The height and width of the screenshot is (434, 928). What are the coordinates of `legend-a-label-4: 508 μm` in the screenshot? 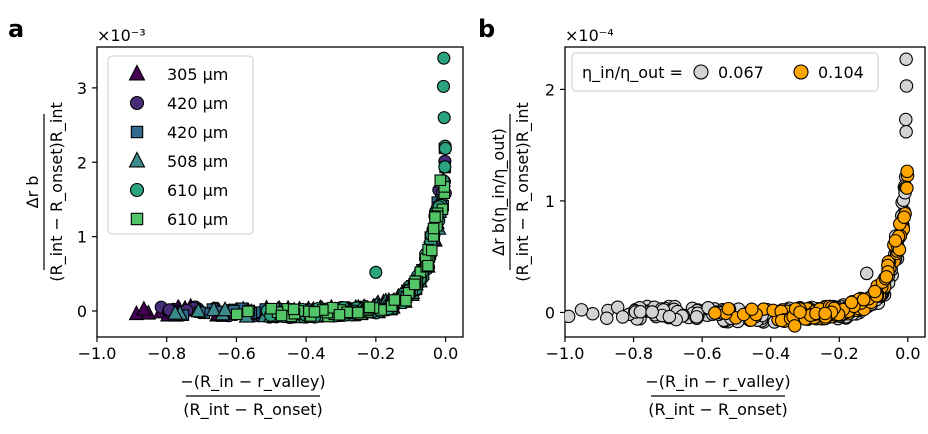 It's located at (197, 161).